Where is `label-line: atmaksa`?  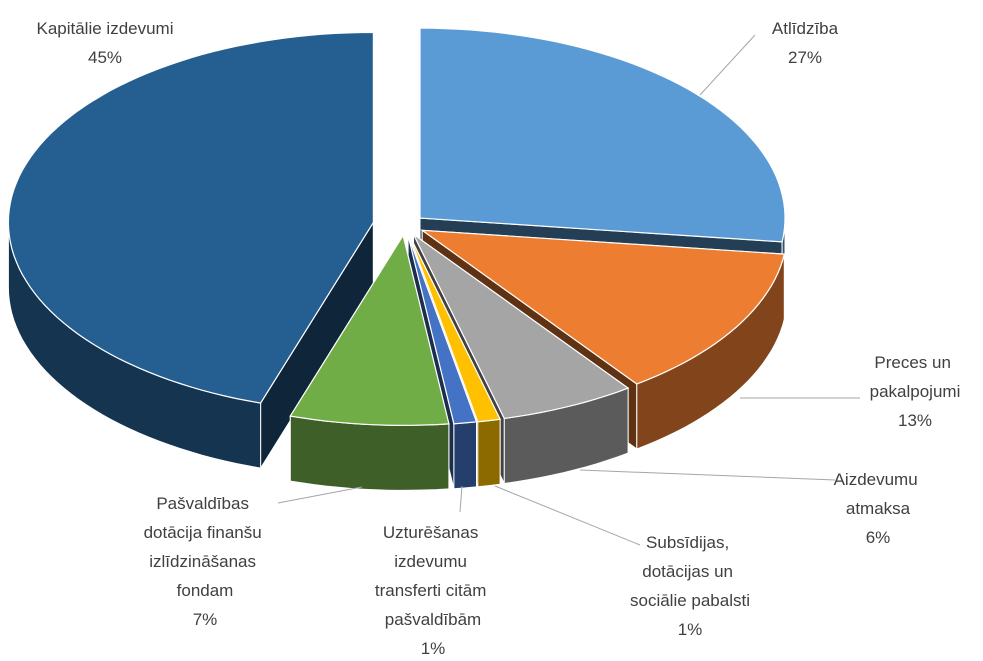
label-line: atmaksa is located at coordinates (878, 508).